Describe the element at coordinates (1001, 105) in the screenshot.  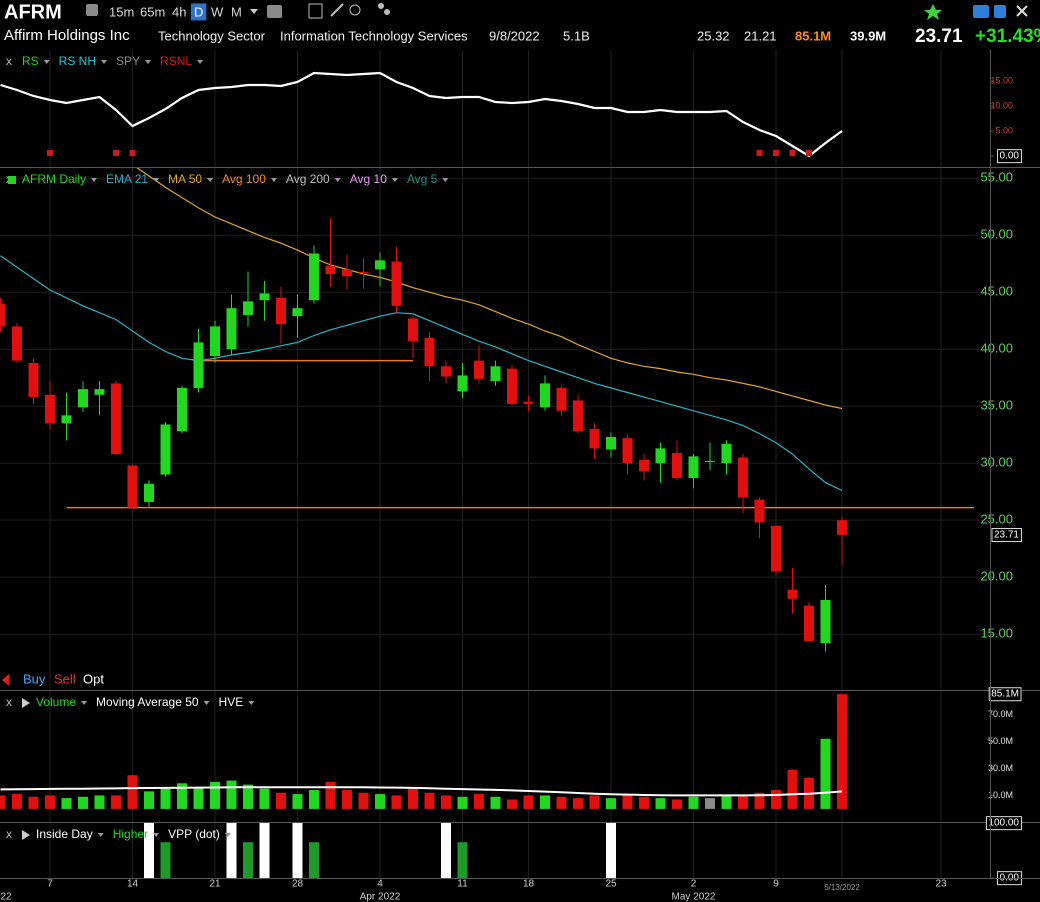
I see `y-tick-label: 10.00` at that location.